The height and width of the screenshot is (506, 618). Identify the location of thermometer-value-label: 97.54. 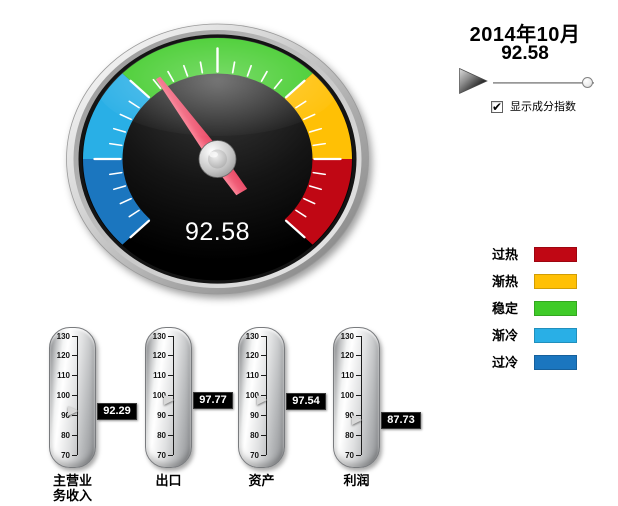
(306, 401).